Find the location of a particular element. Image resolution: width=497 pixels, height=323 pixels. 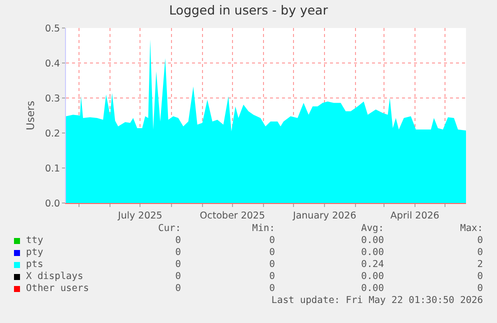

y-tick-label: 0.3 is located at coordinates (52, 98).